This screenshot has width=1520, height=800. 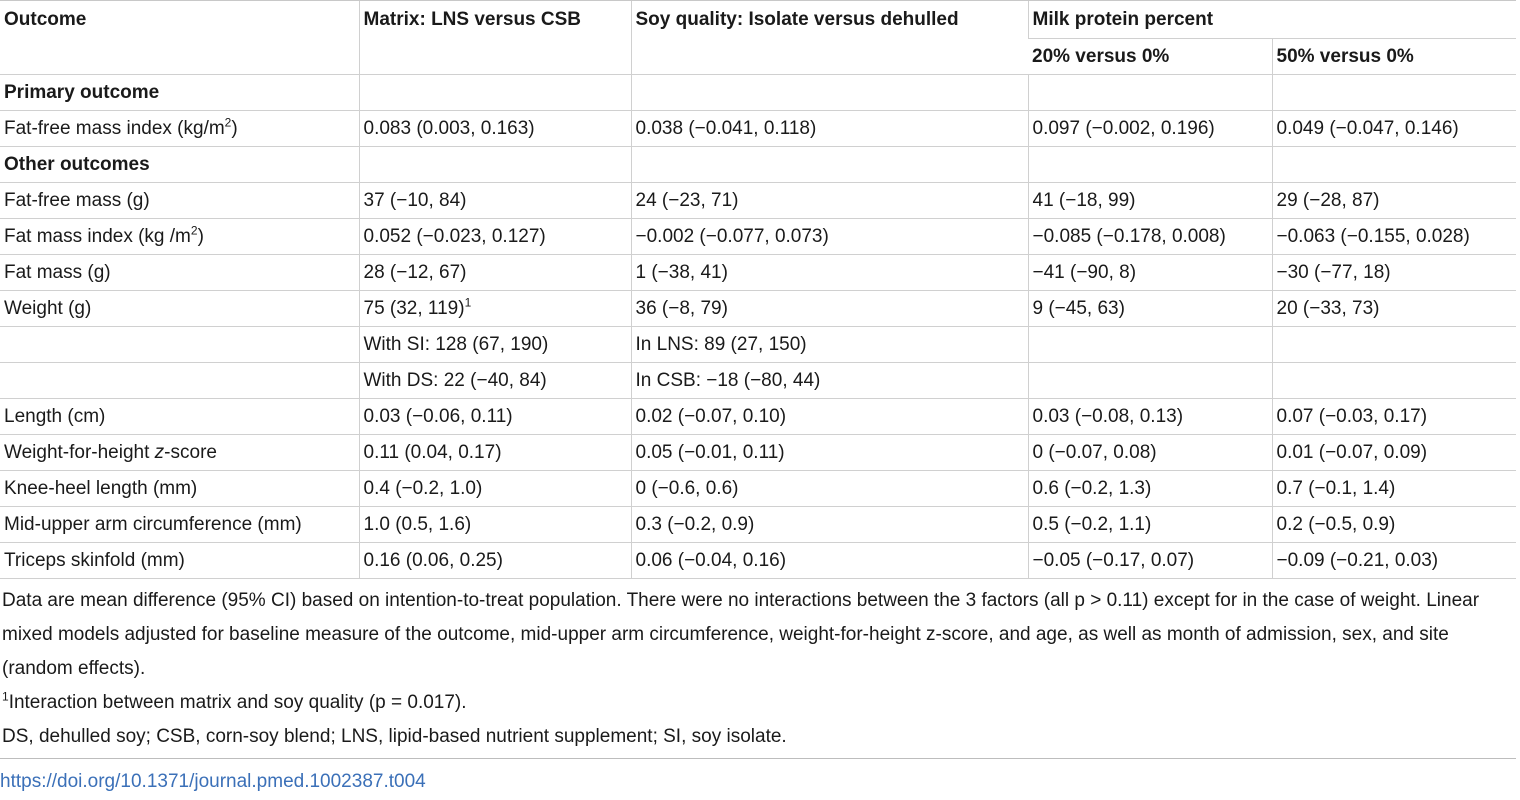 I want to click on cell-soy: In CSB: −18 (−80, 44), so click(x=829, y=380).